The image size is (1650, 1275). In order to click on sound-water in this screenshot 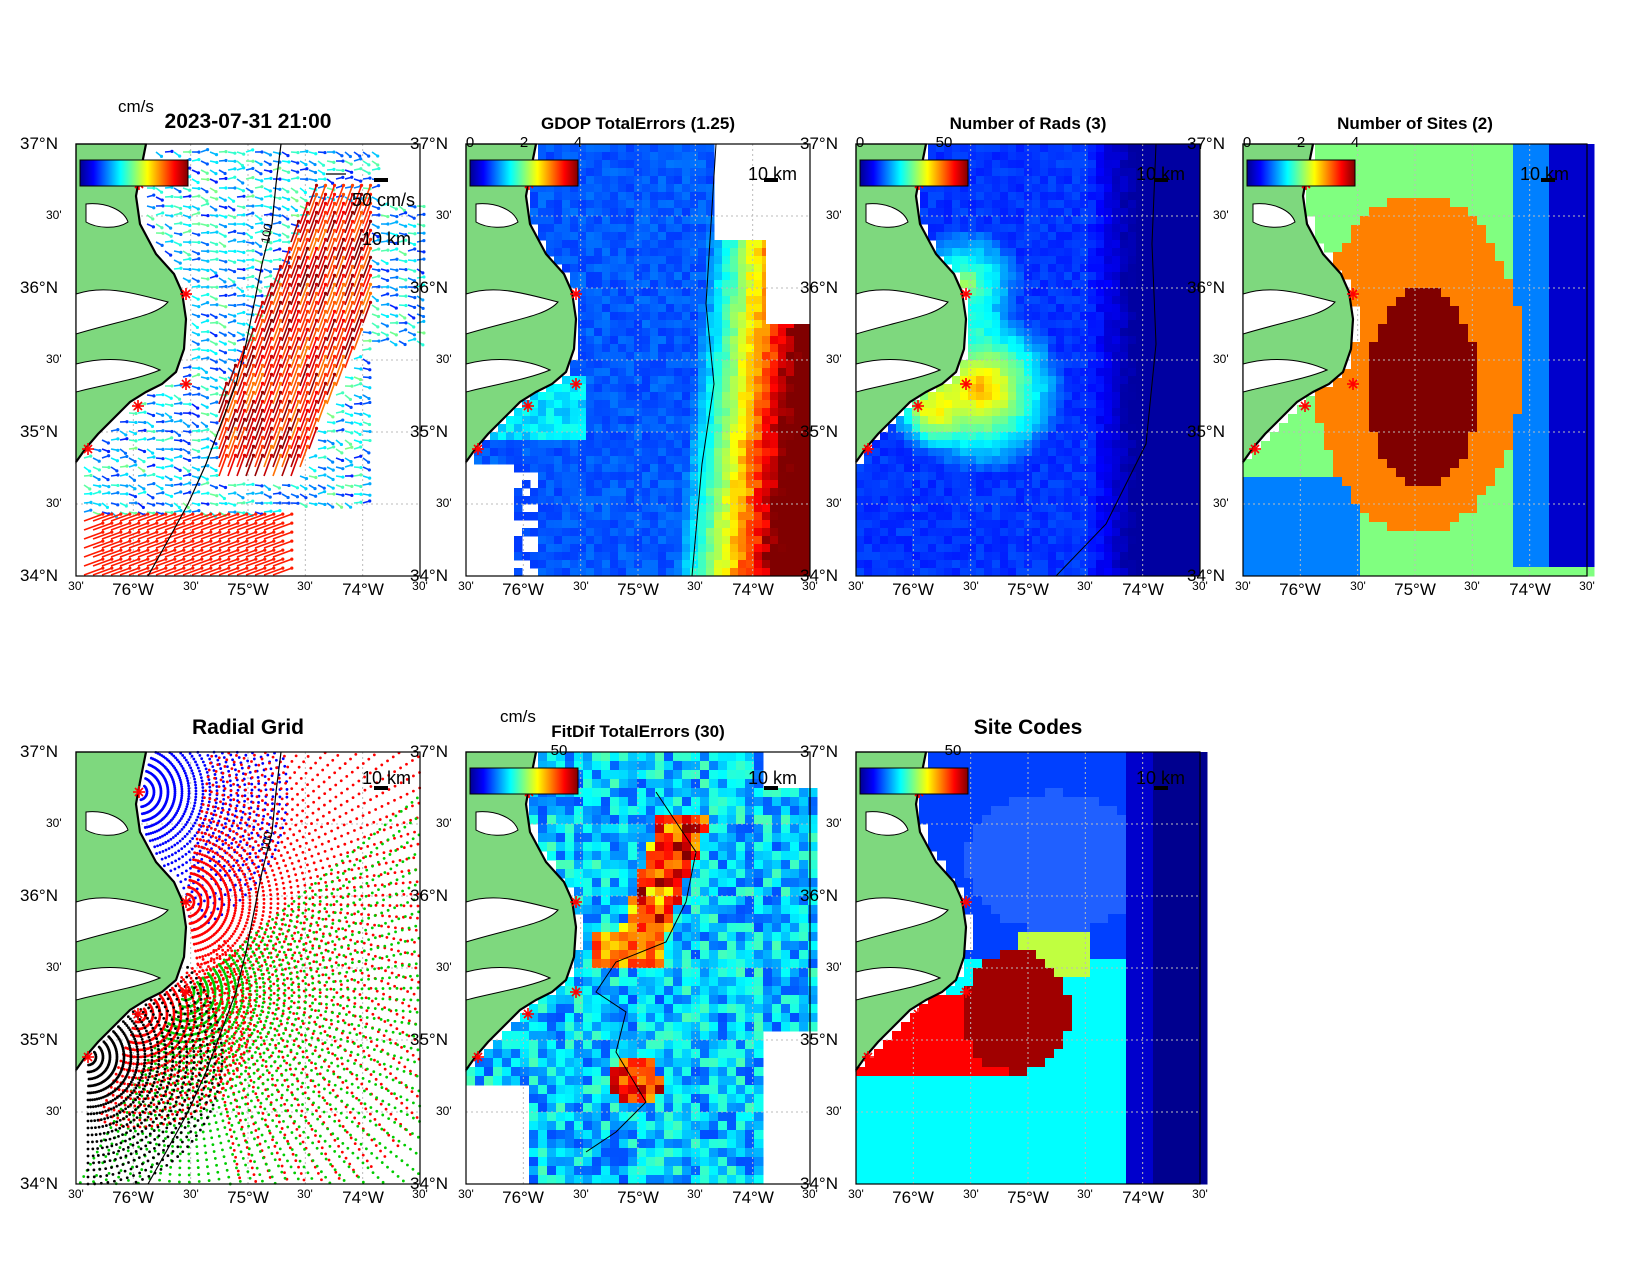, I will do `click(512, 312)`.